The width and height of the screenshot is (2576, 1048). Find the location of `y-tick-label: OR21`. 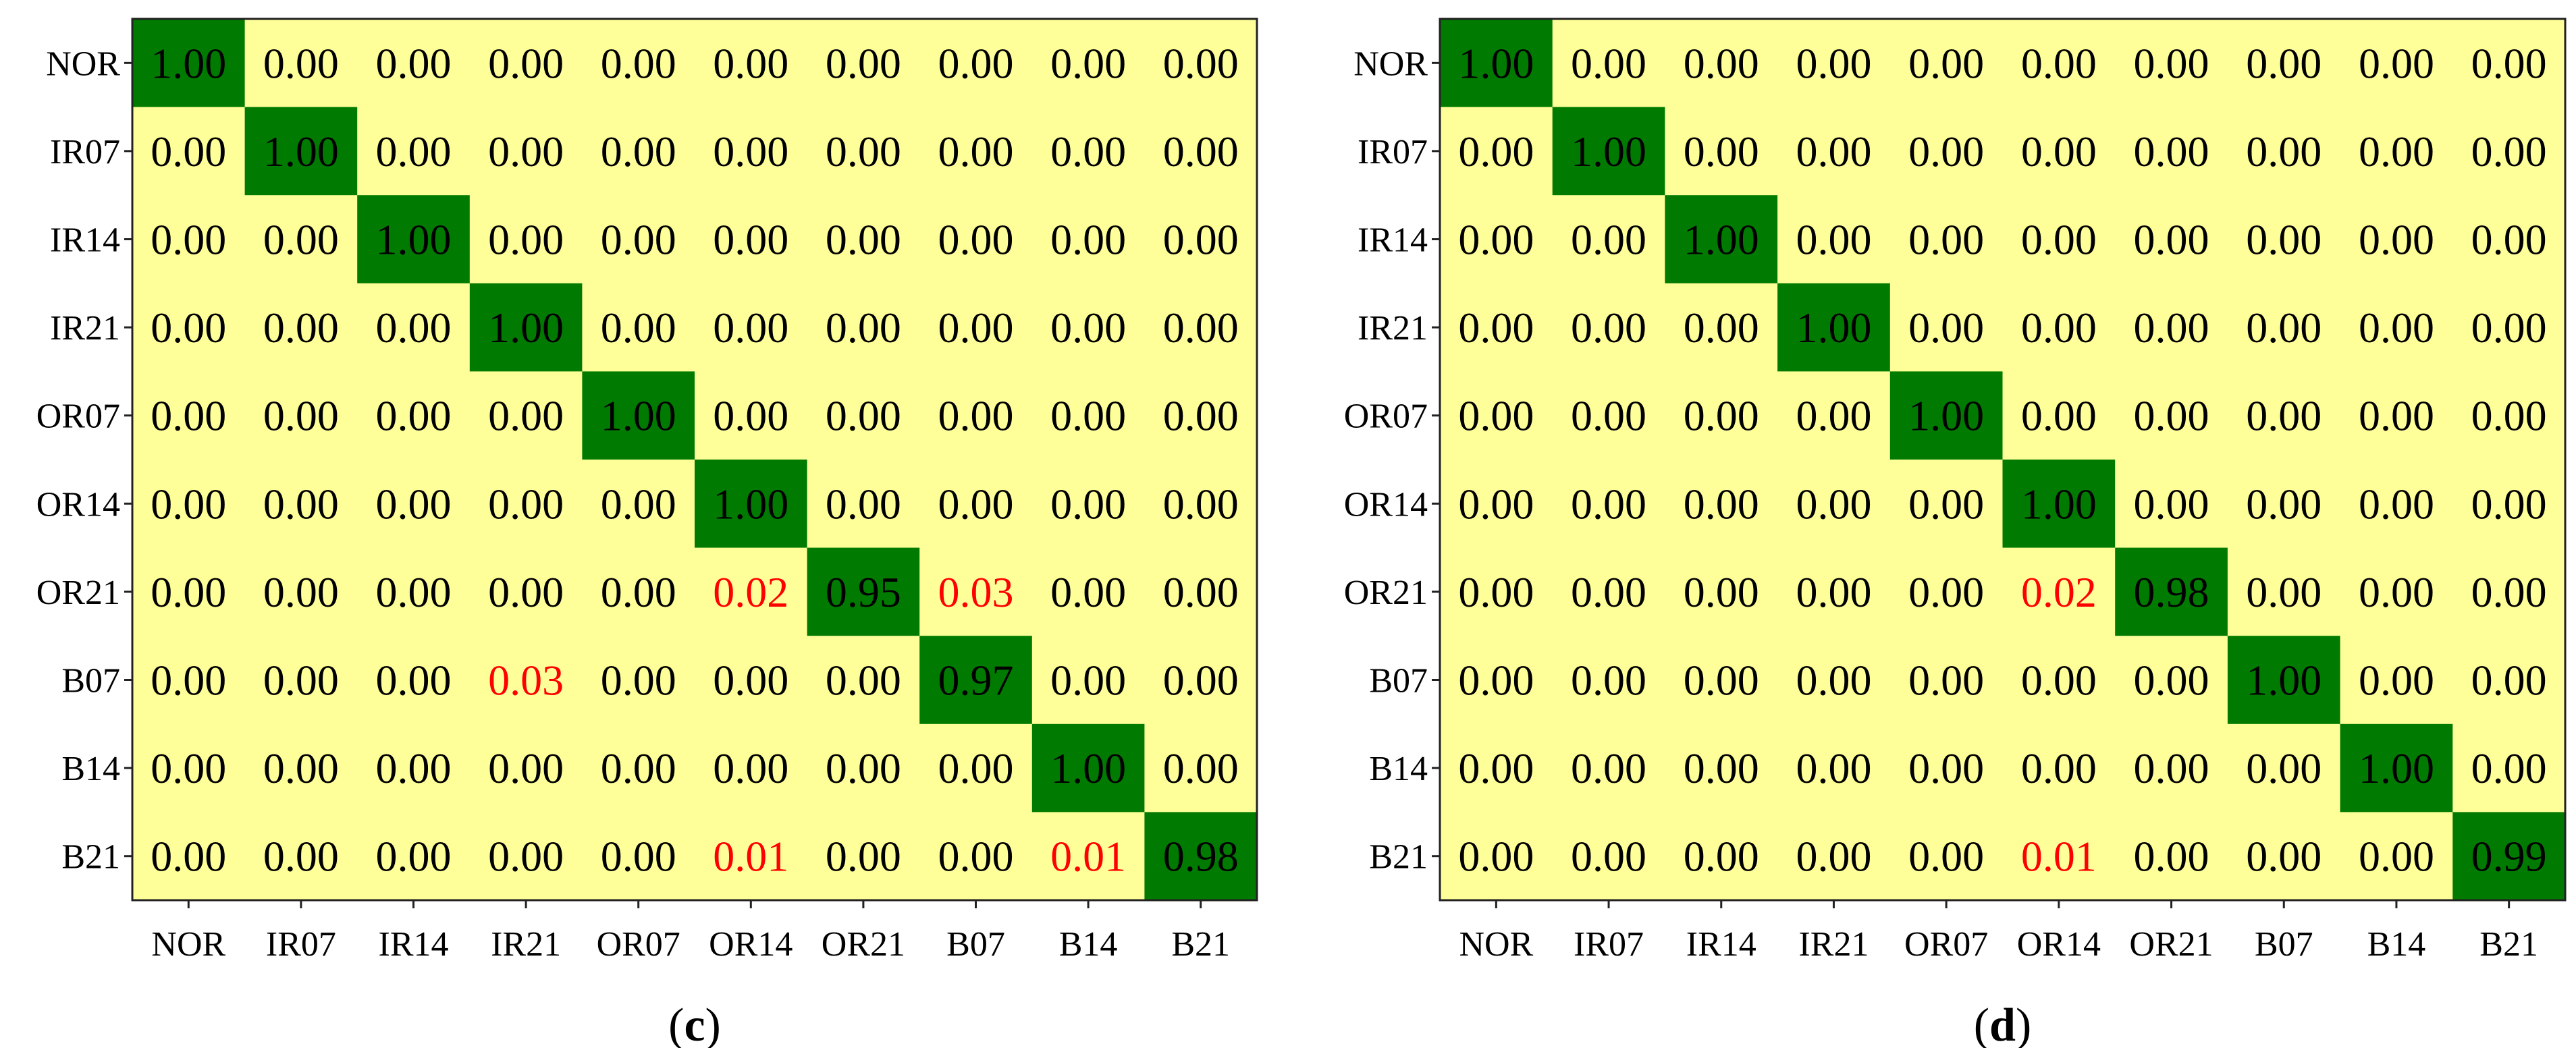

y-tick-label: OR21 is located at coordinates (78, 593).